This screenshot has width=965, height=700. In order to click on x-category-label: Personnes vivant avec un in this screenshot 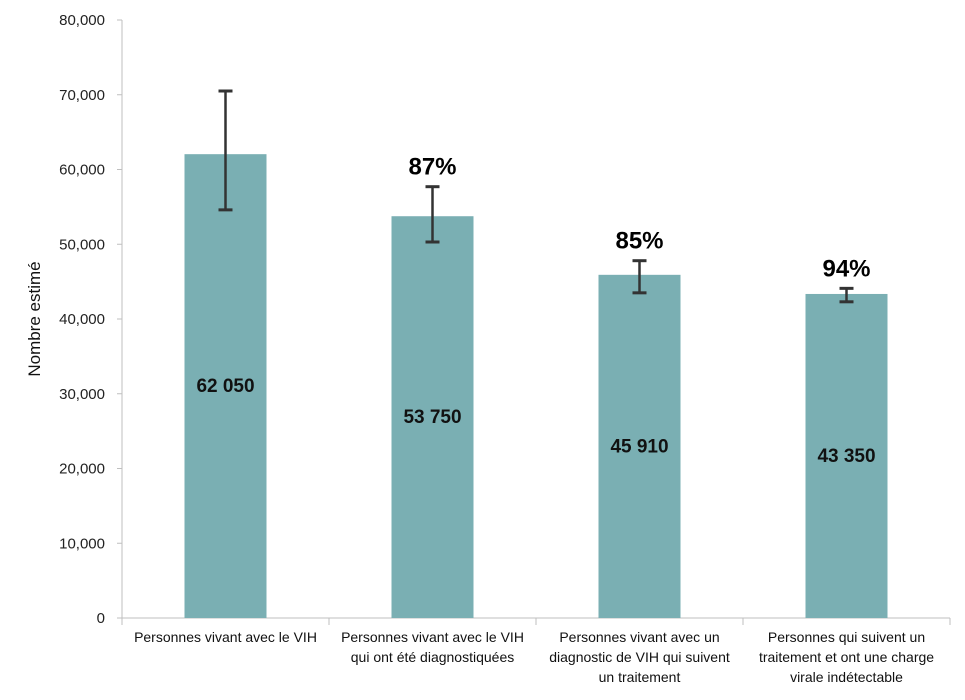, I will do `click(639, 637)`.